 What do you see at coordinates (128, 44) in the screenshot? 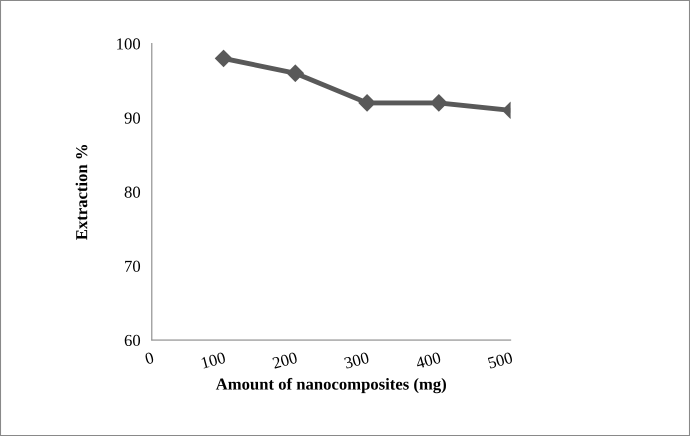
I see `y-tick-label: 100` at bounding box center [128, 44].